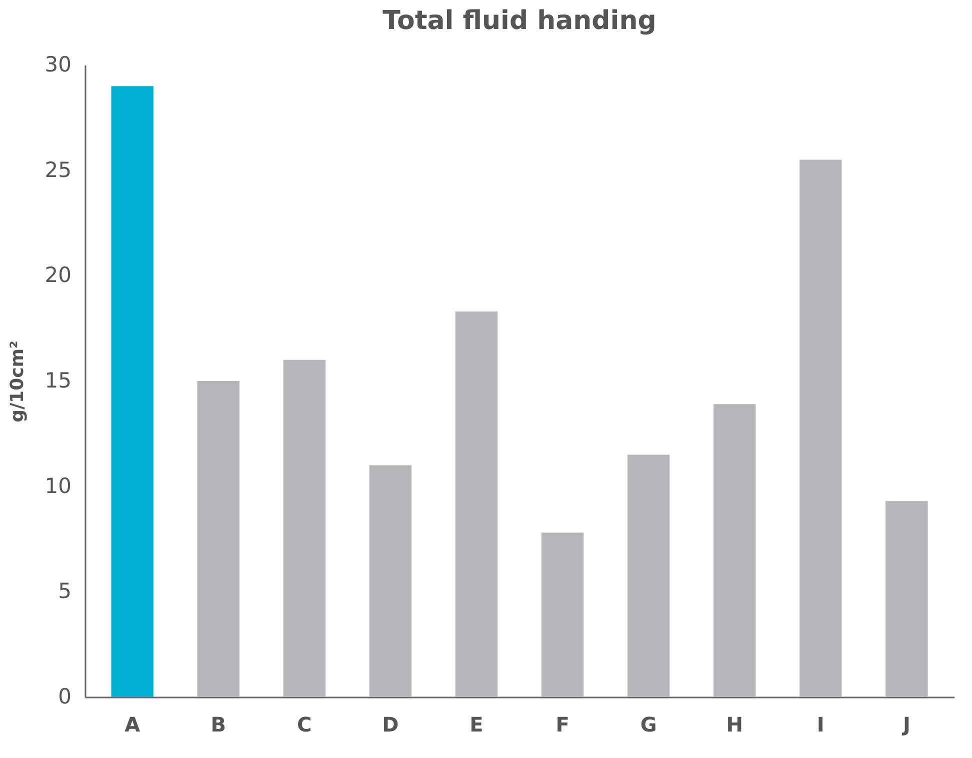  What do you see at coordinates (65, 696) in the screenshot?
I see `y-tick-label: 0` at bounding box center [65, 696].